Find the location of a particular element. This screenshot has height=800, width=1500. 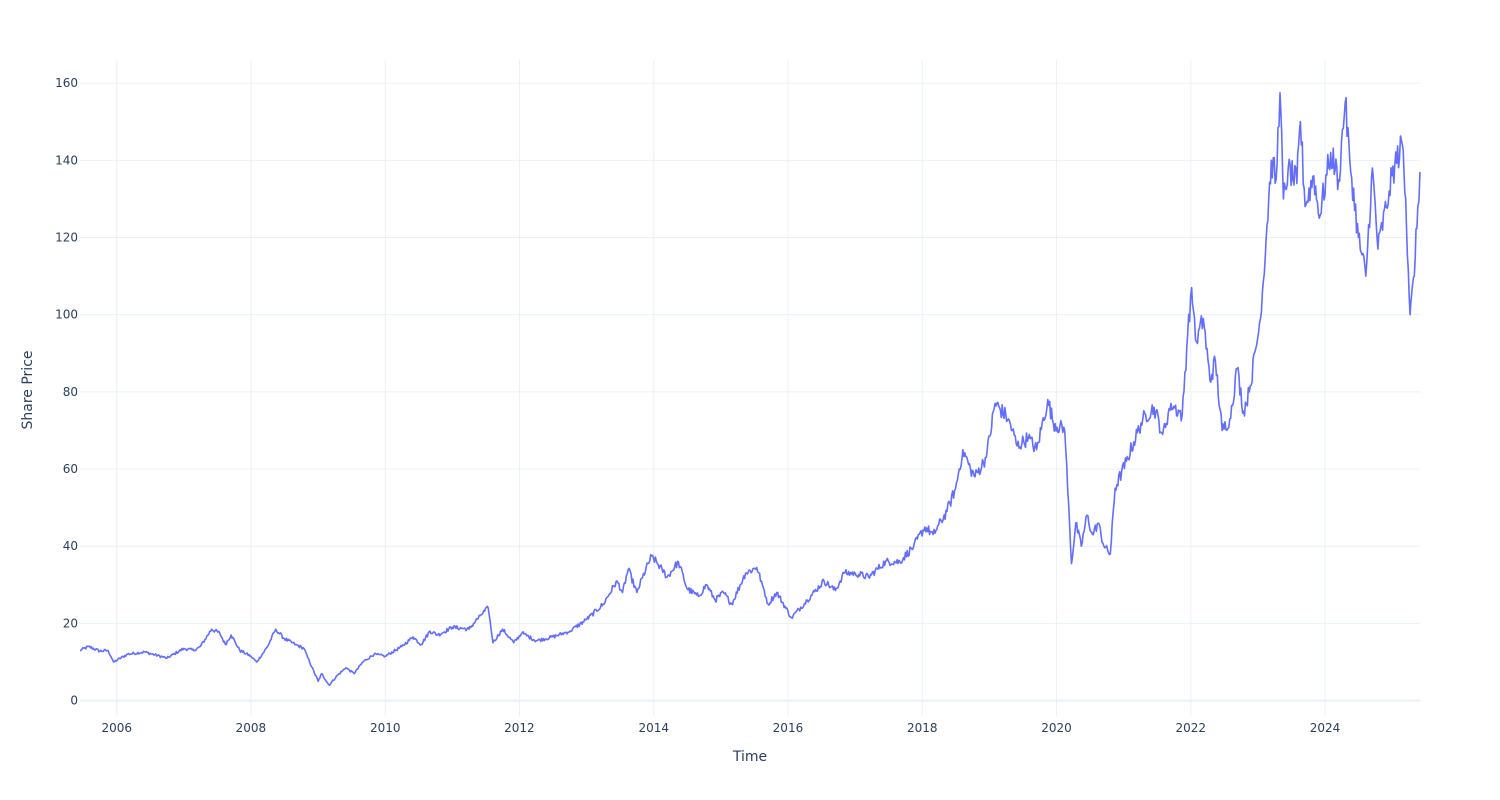

y-tick-label: 0 is located at coordinates (74, 701).